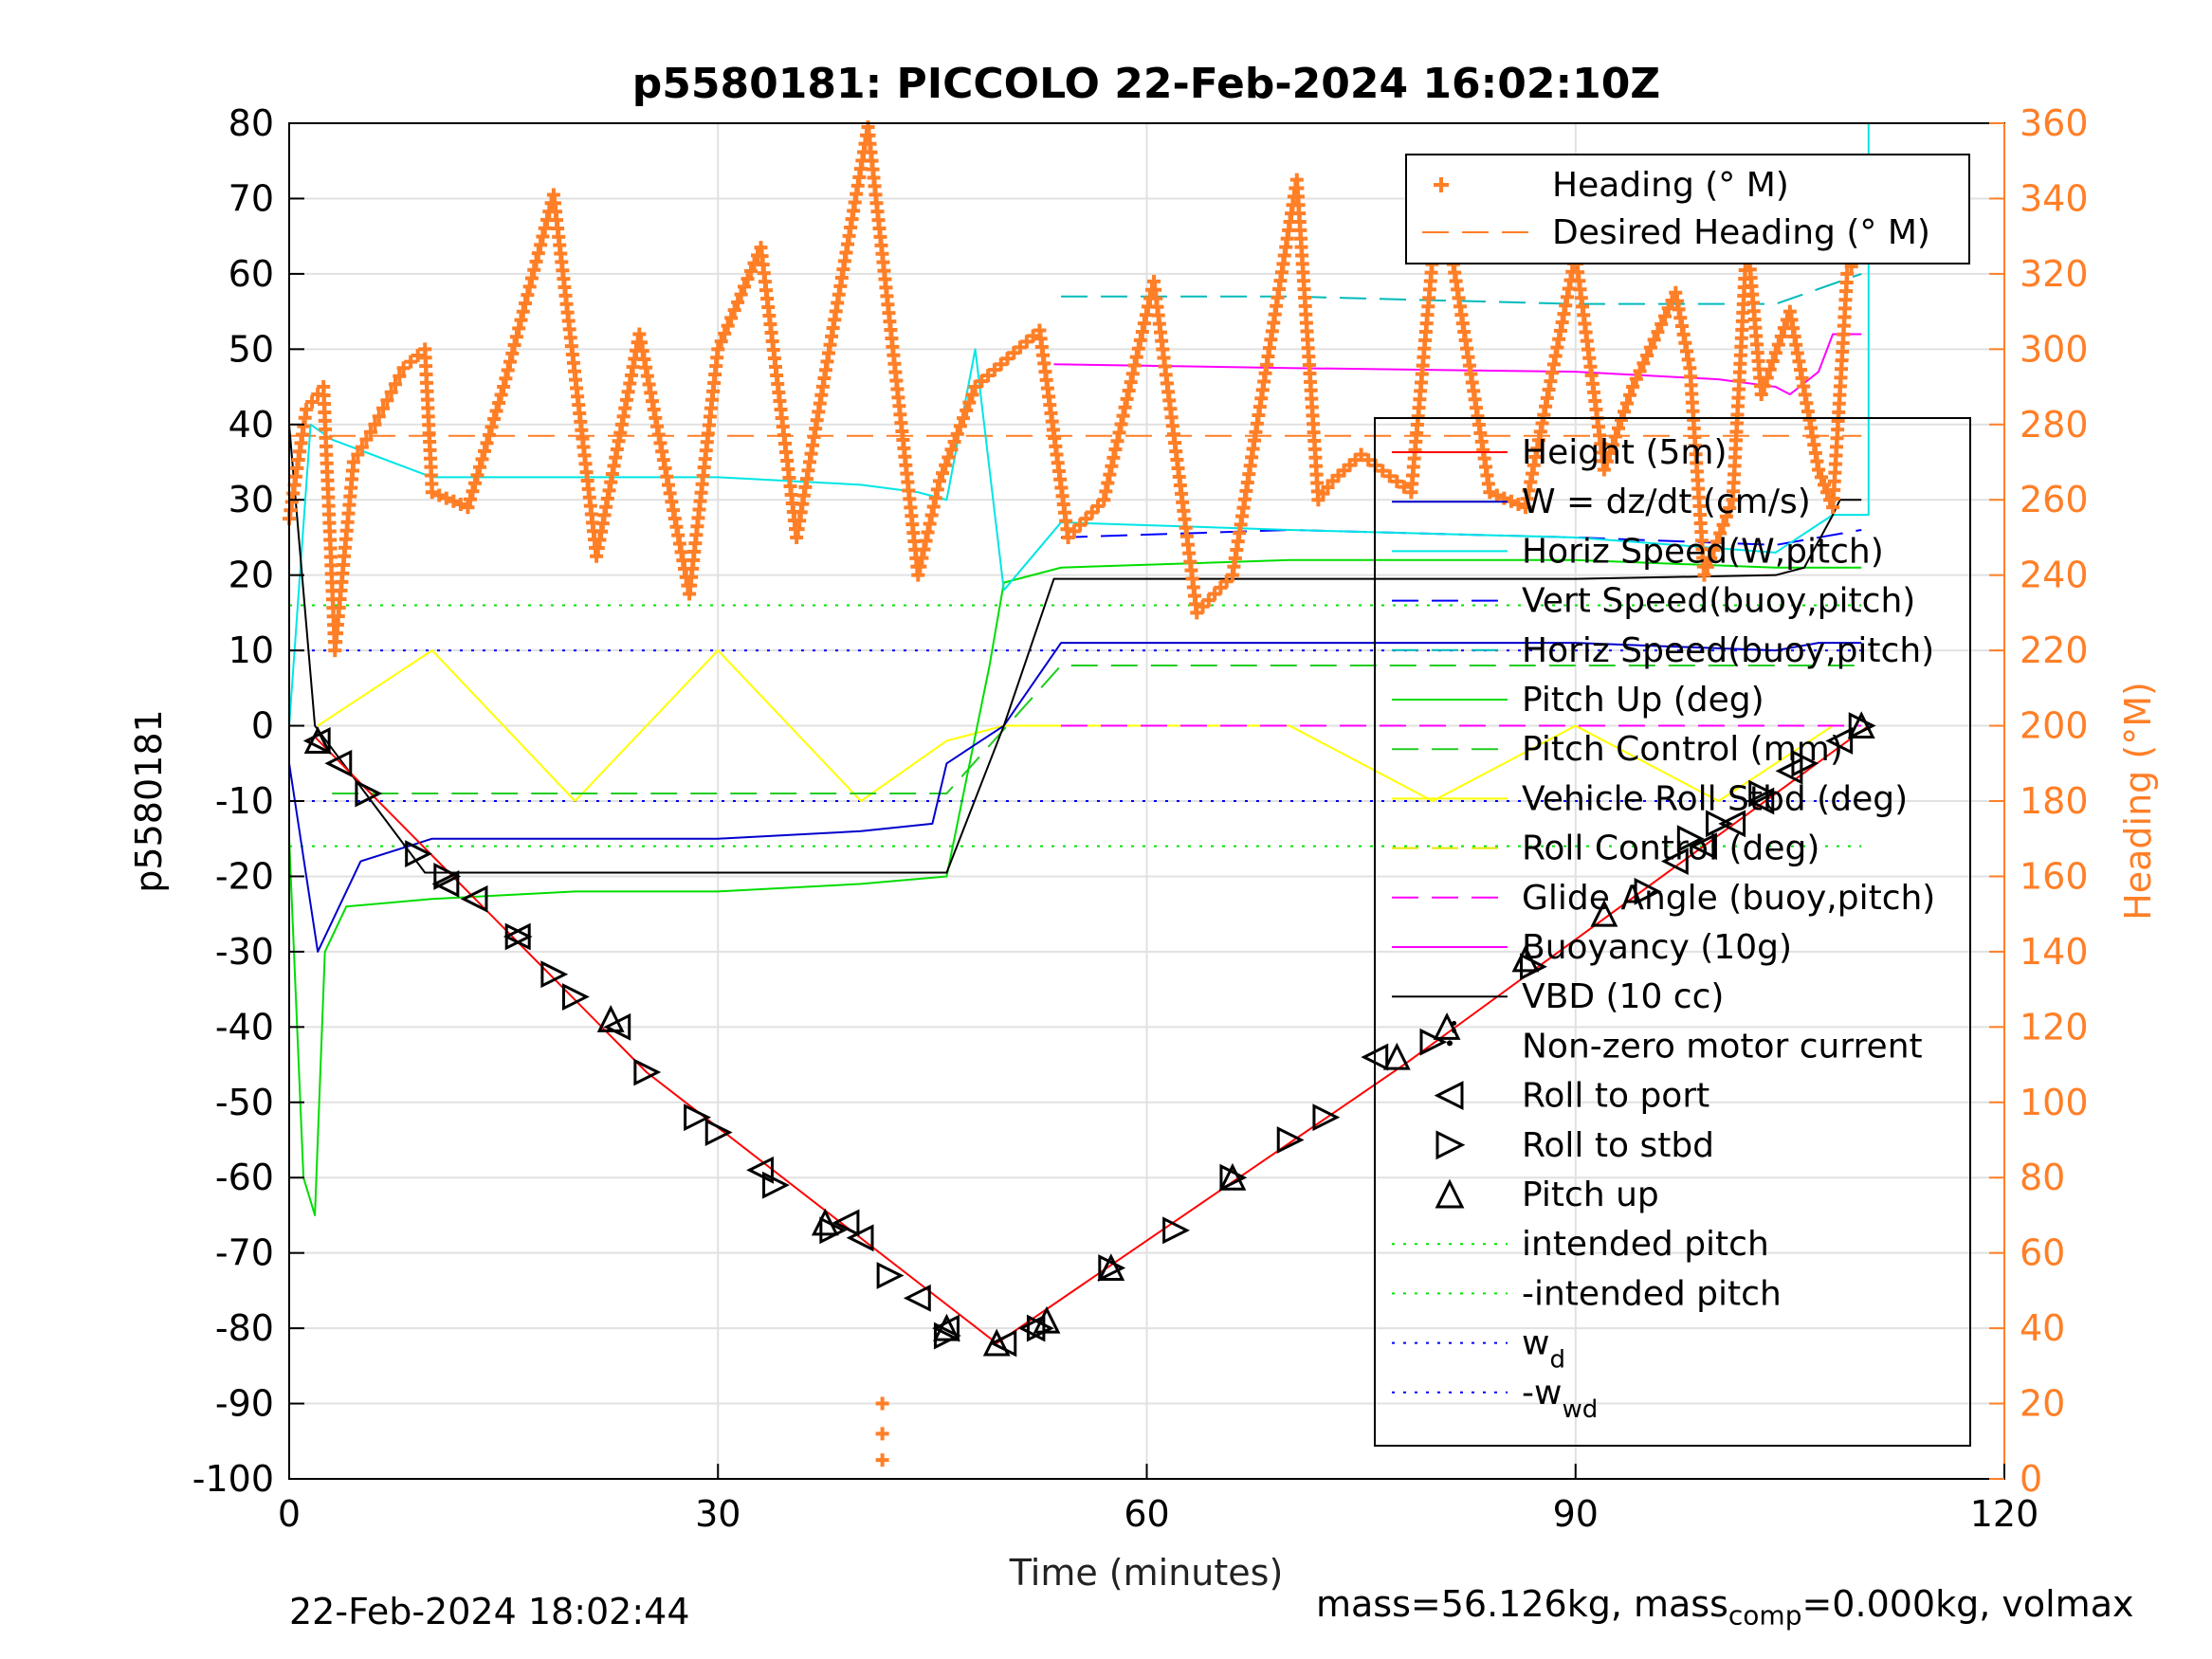  I want to click on y-tick-label-right: 240, so click(2054, 575).